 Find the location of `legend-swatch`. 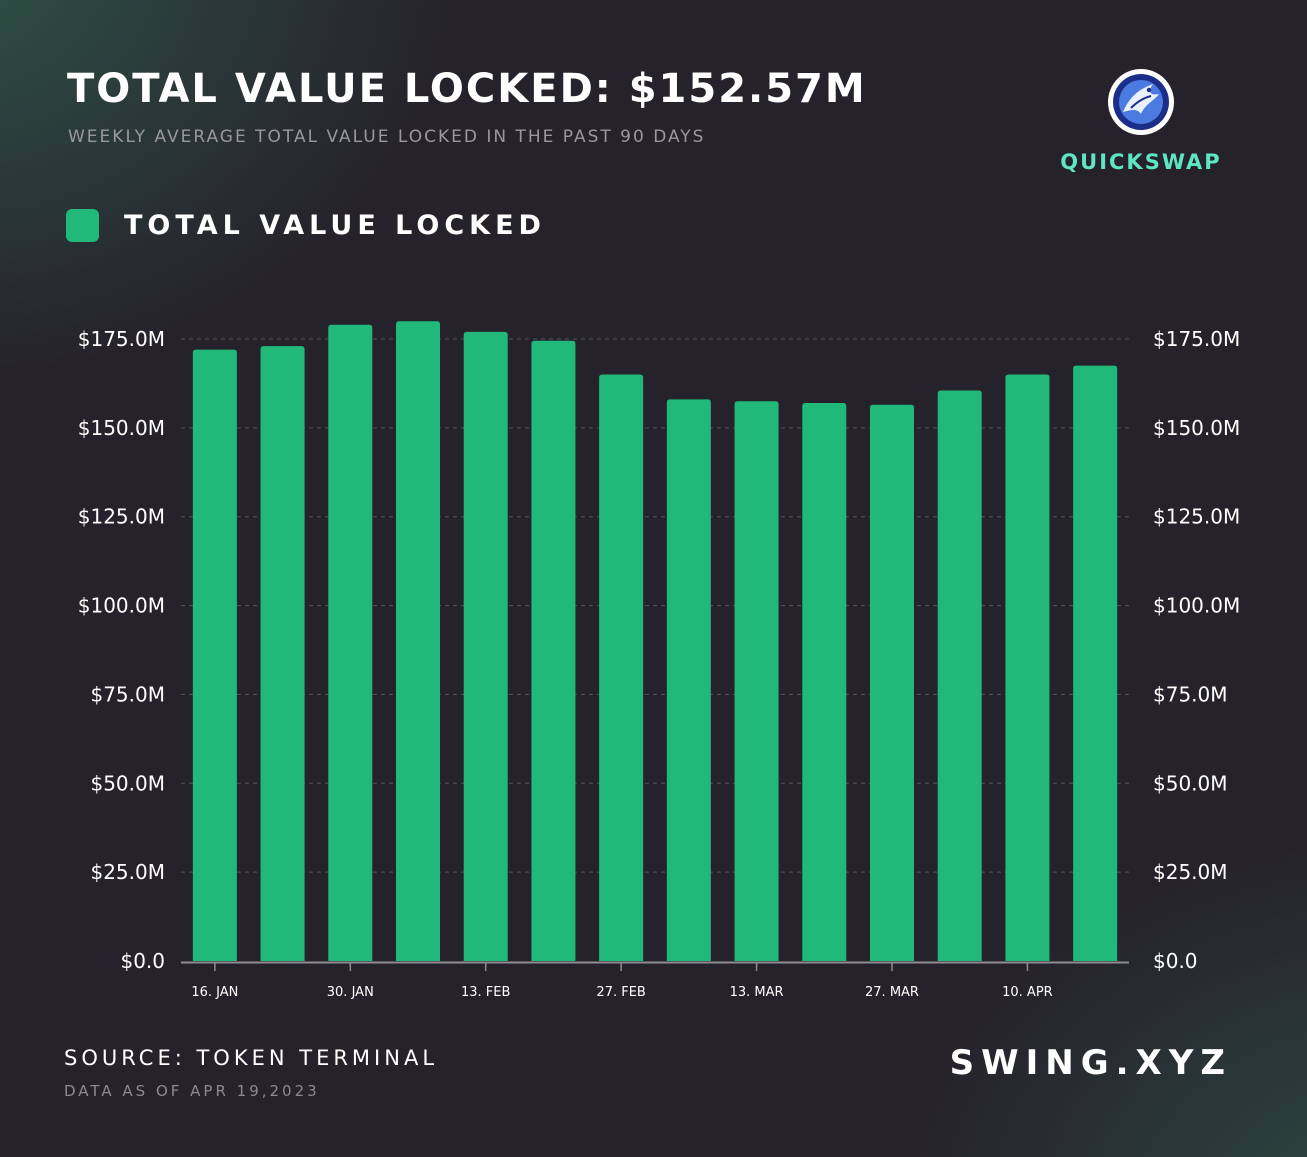

legend-swatch is located at coordinates (82, 225).